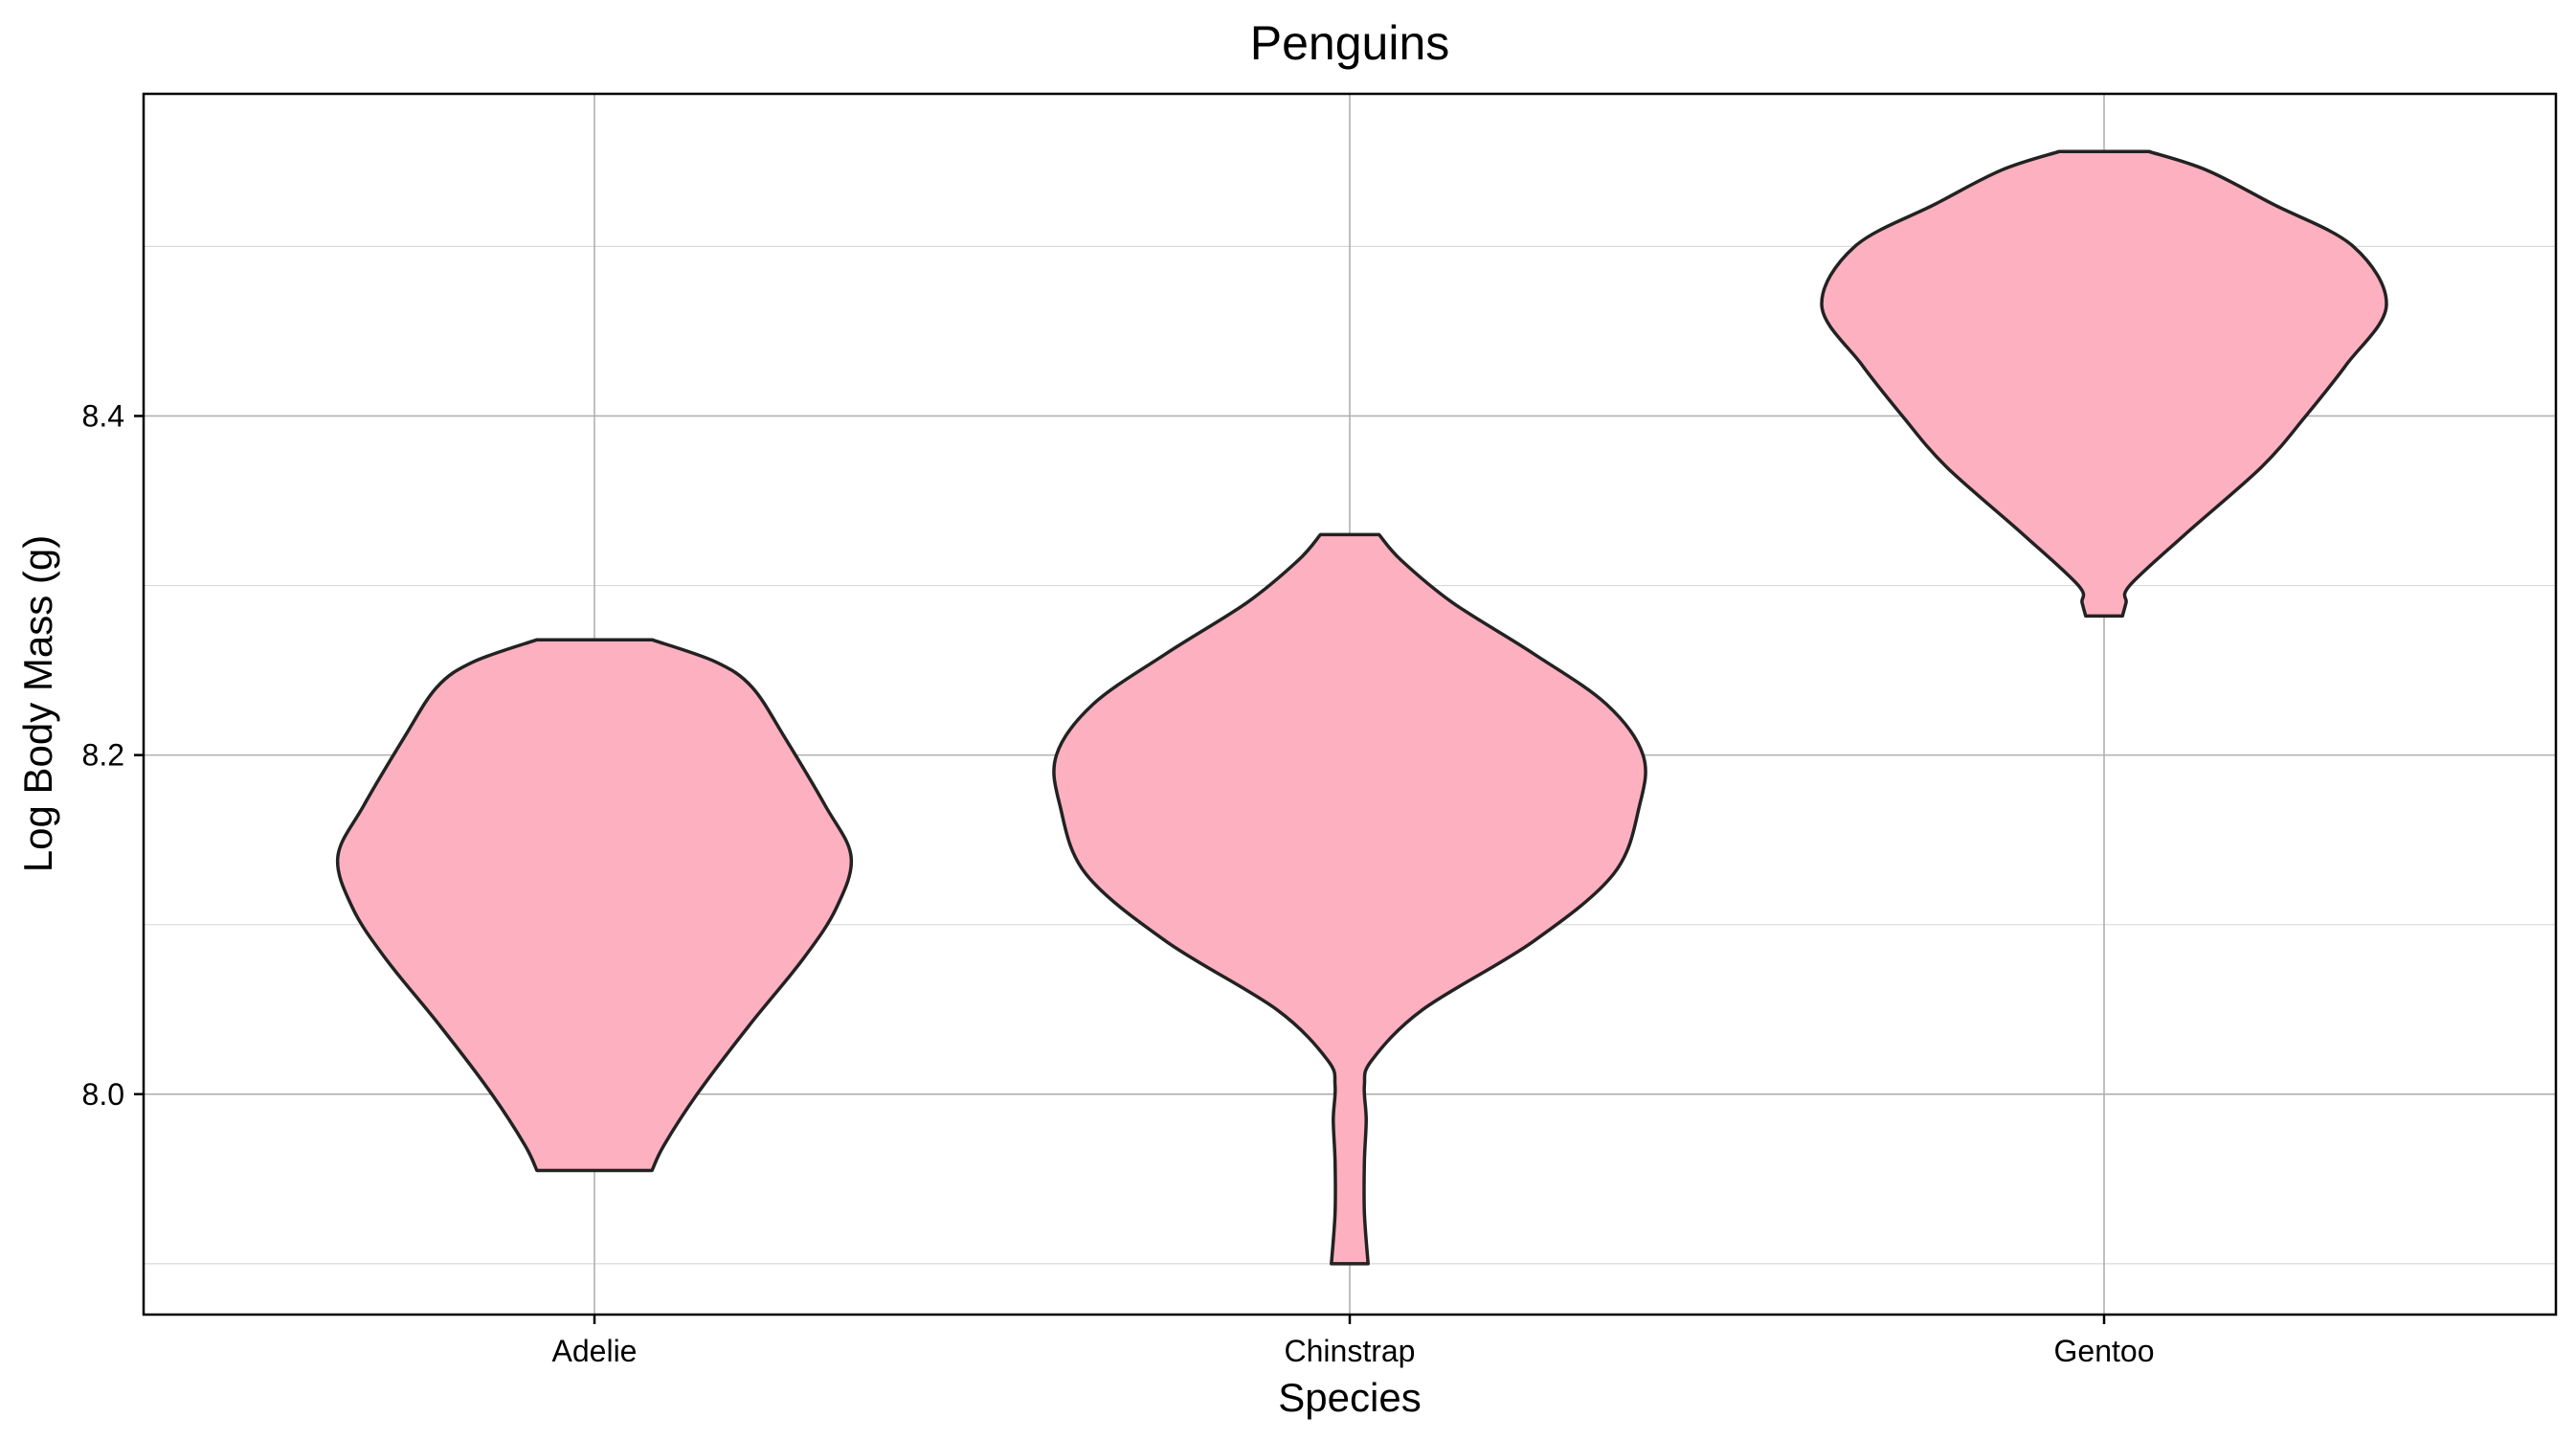 Image resolution: width=2576 pixels, height=1440 pixels. What do you see at coordinates (1350, 43) in the screenshot?
I see `chart-title: Penguins` at bounding box center [1350, 43].